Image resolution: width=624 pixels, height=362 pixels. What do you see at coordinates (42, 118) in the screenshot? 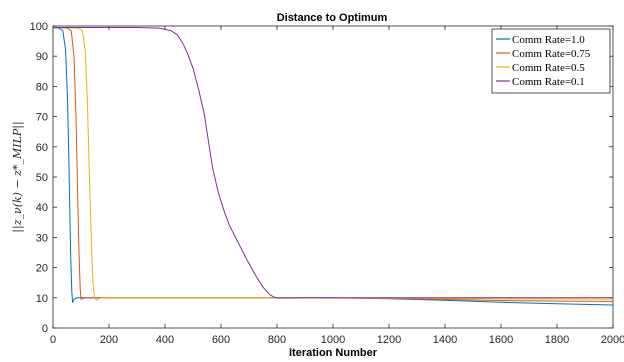
I see `y-tick-label: 70` at bounding box center [42, 118].